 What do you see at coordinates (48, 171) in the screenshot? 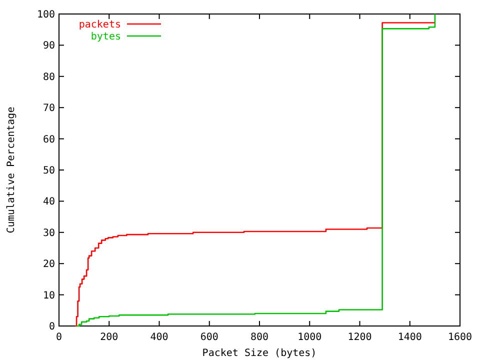
I see `y-tick-label: 50` at bounding box center [48, 171].